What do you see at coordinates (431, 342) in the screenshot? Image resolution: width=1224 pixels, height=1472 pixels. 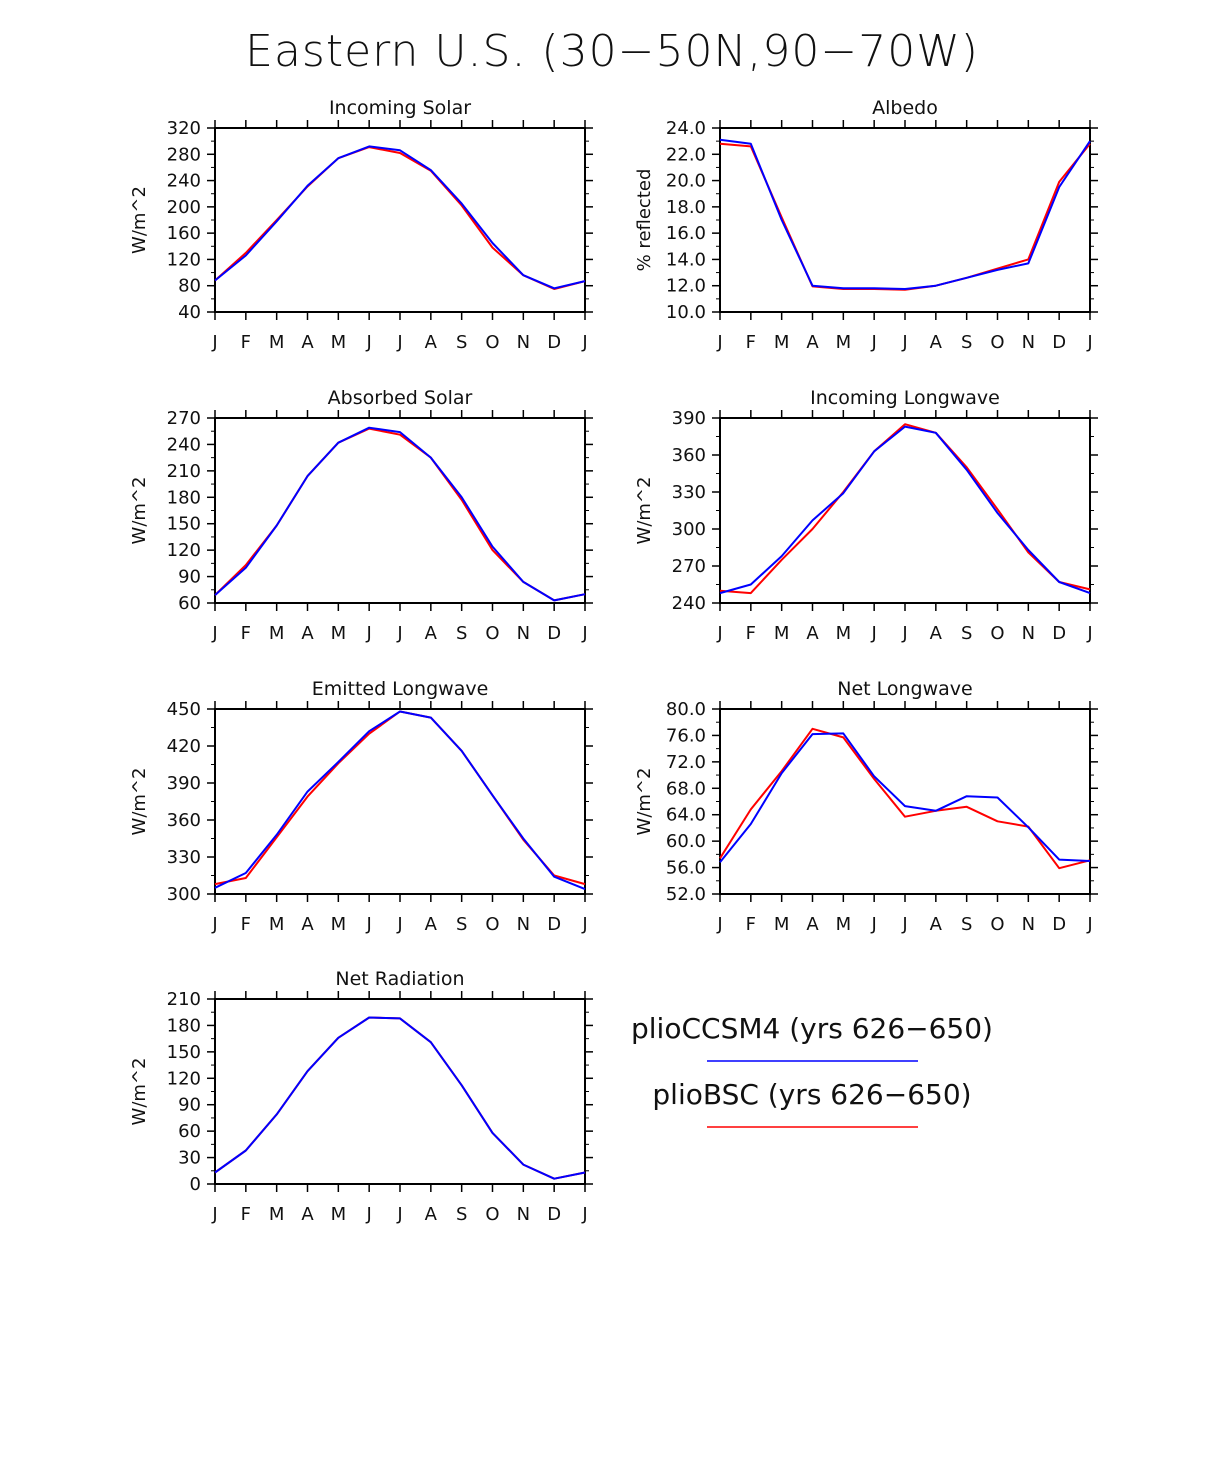 I see `panel-incoming-solar-xtick-label: A` at bounding box center [431, 342].